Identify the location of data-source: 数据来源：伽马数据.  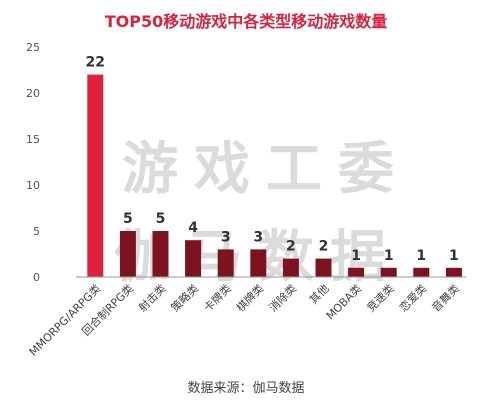
(245, 388).